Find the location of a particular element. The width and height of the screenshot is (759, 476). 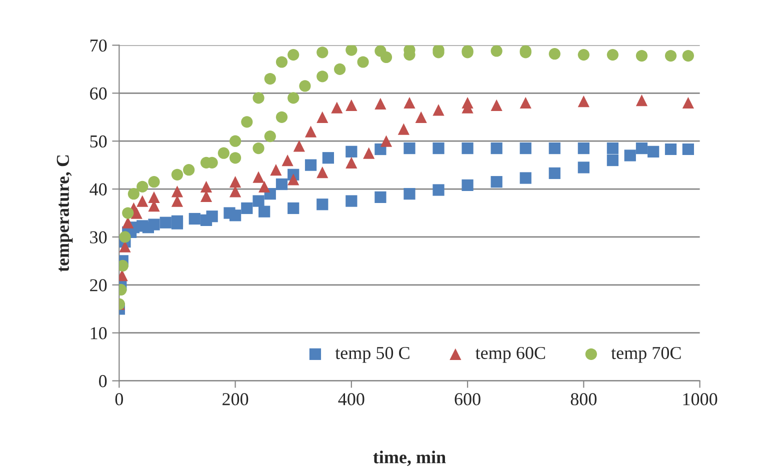

legend-label: temp 70C is located at coordinates (646, 354).